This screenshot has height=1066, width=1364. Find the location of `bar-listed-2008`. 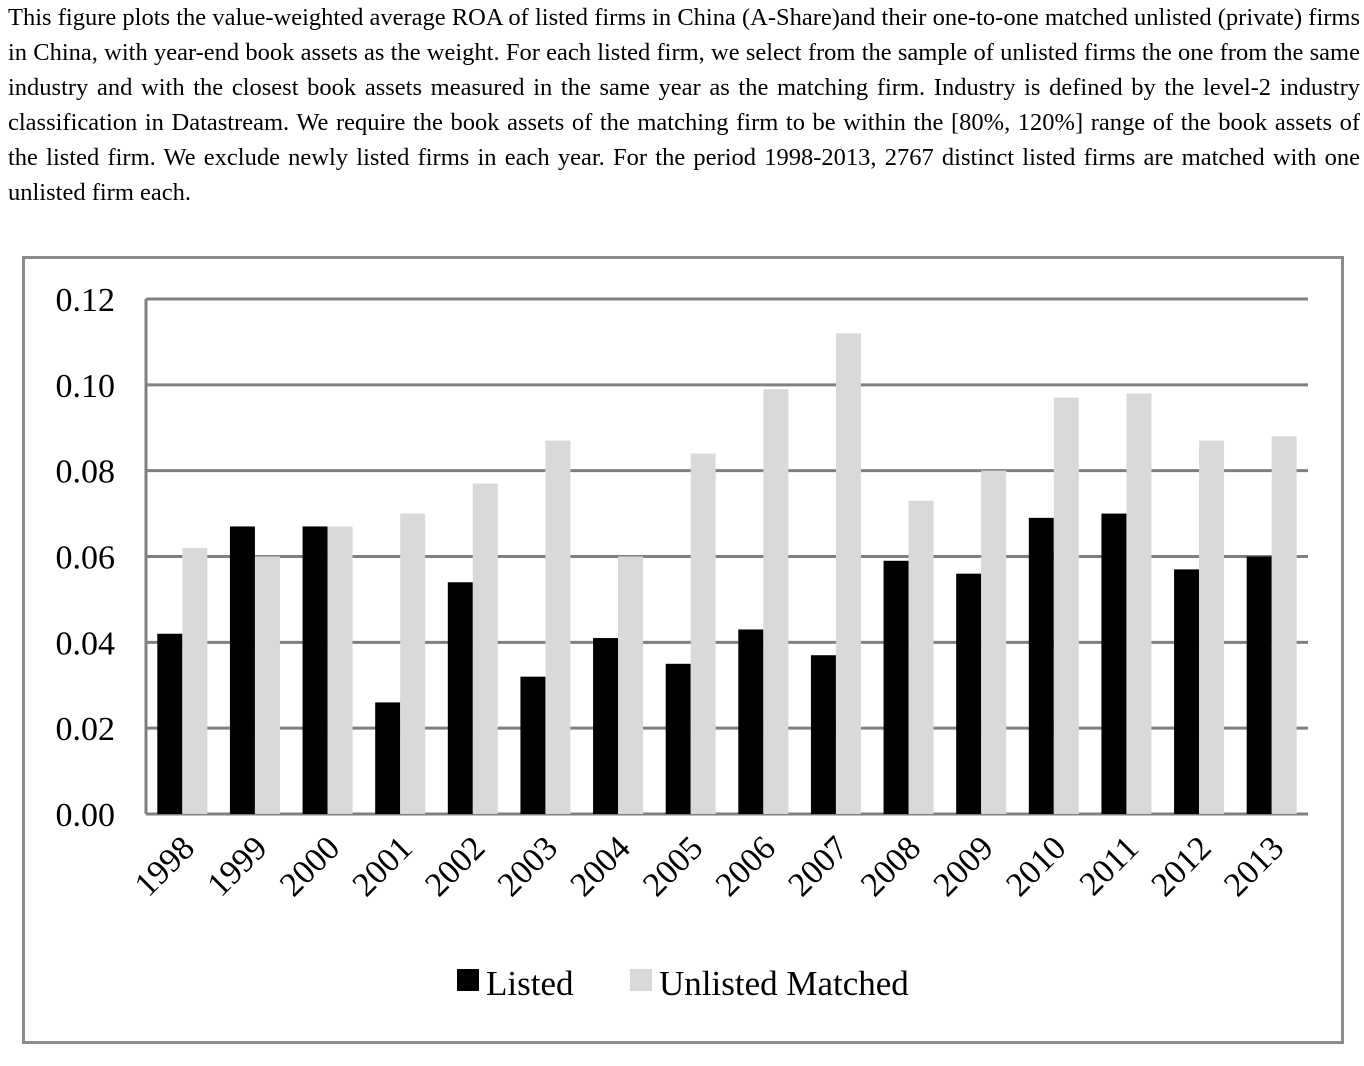

bar-listed-2008 is located at coordinates (896, 687).